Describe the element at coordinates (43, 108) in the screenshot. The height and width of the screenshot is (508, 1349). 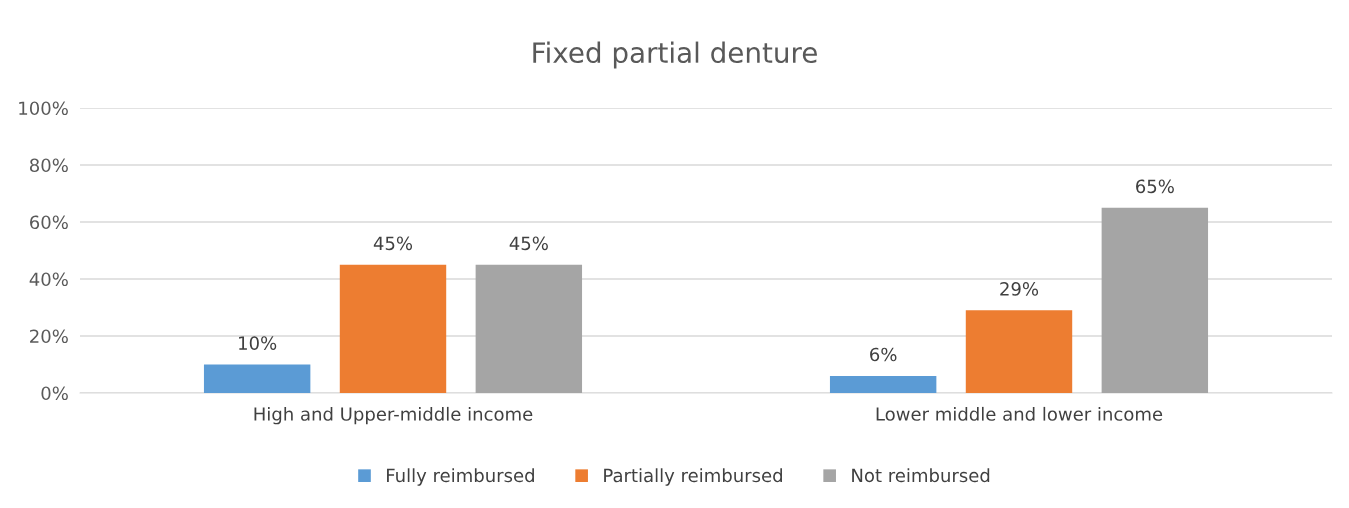
I see `y-tick-label: 100%` at that location.